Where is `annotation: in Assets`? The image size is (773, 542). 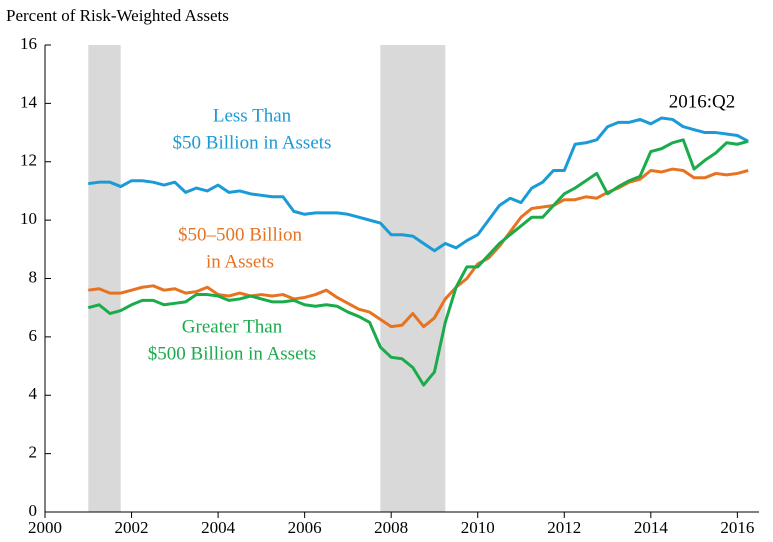 annotation: in Assets is located at coordinates (240, 261).